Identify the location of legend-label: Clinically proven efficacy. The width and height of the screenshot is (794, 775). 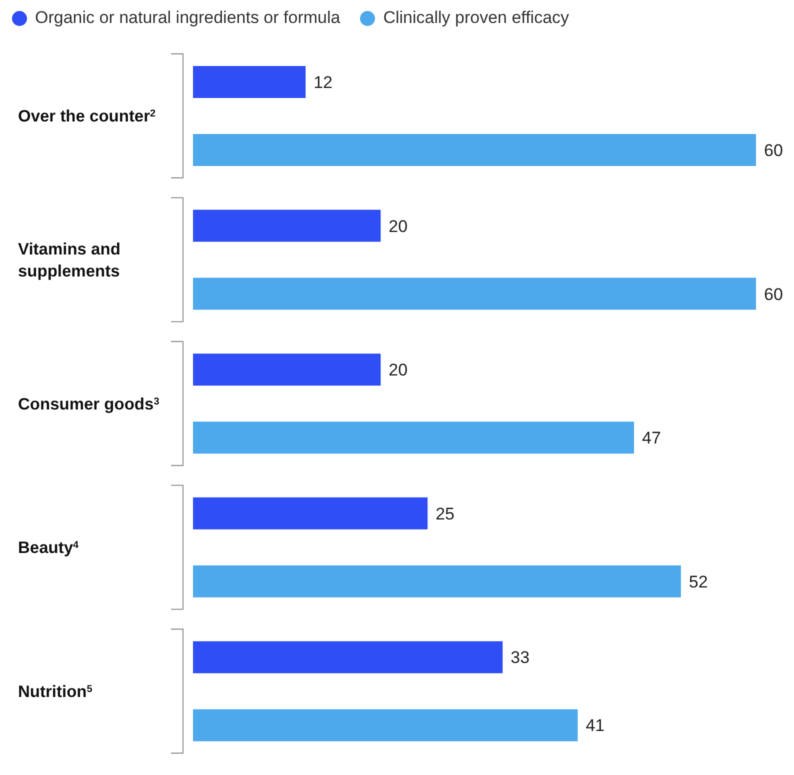
(476, 18).